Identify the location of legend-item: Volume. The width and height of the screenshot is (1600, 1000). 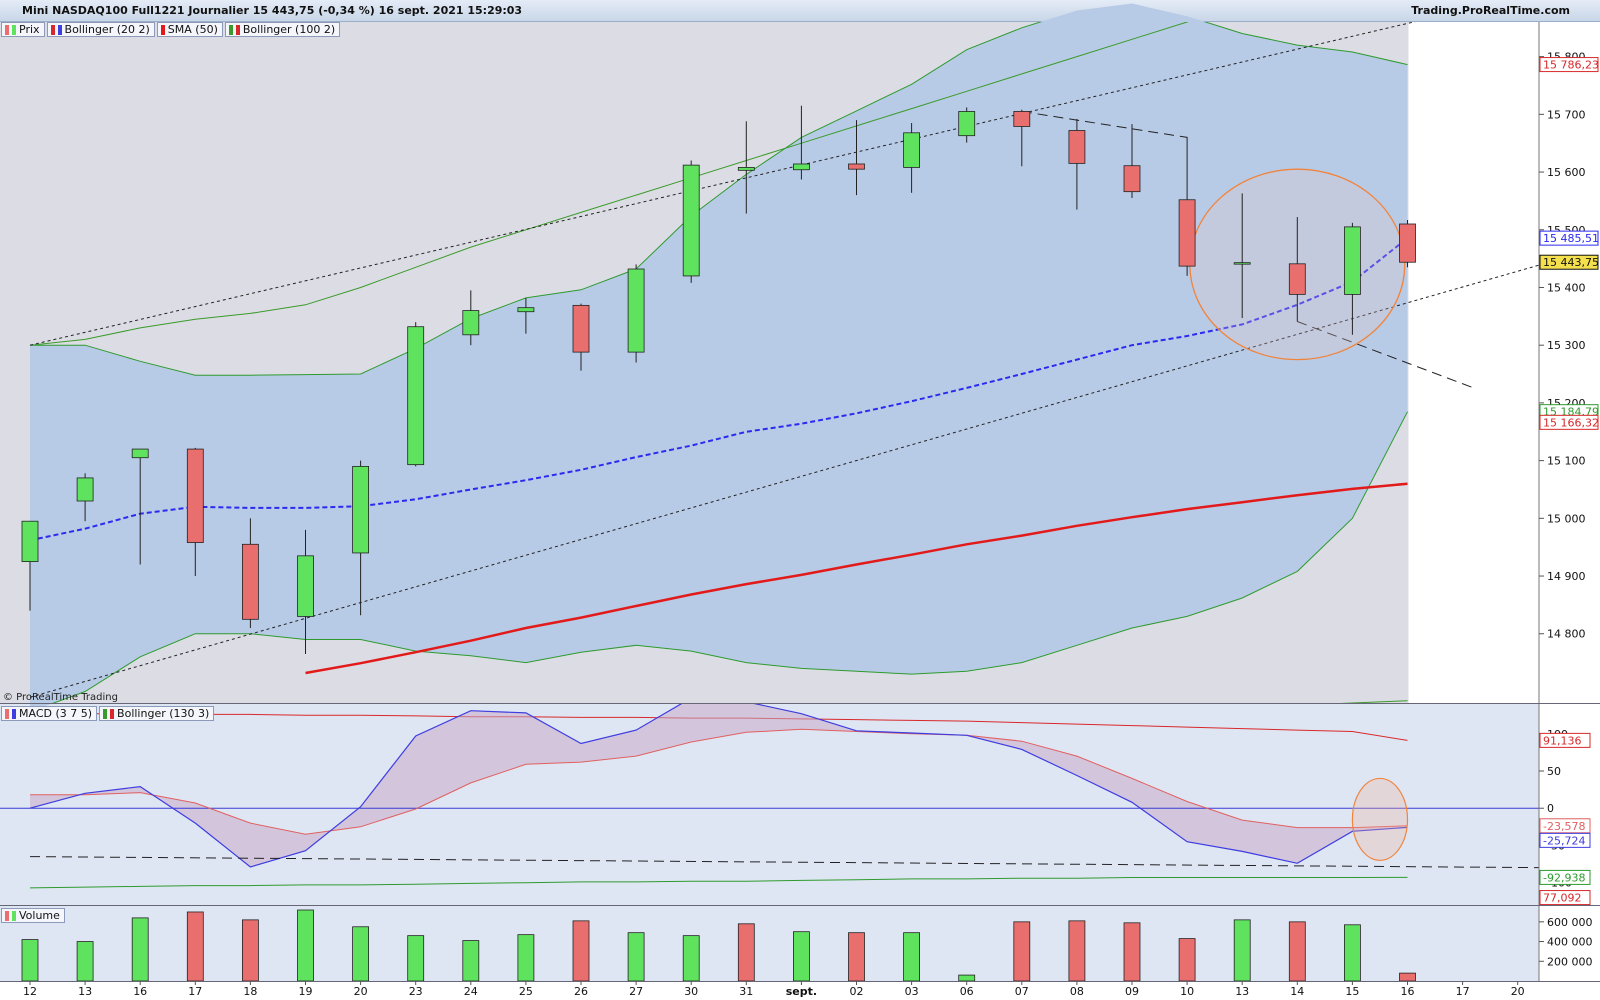
(33, 915).